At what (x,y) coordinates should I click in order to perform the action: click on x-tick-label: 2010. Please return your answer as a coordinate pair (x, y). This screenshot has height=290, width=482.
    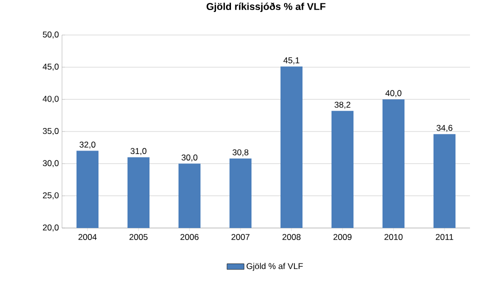
    Looking at the image, I should click on (393, 237).